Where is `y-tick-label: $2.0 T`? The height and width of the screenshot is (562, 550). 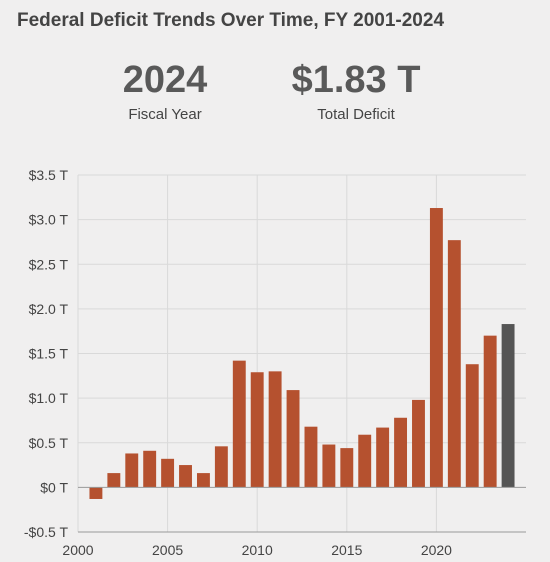
y-tick-label: $2.0 T is located at coordinates (49, 309).